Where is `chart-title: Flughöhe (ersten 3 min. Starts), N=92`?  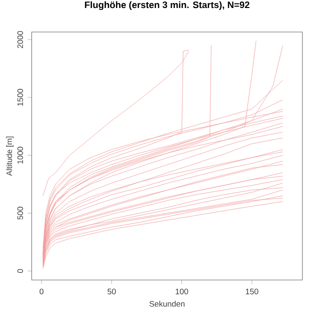
chart-title: Flughöhe (ersten 3 min. Starts), N=92 is located at coordinates (167, 5).